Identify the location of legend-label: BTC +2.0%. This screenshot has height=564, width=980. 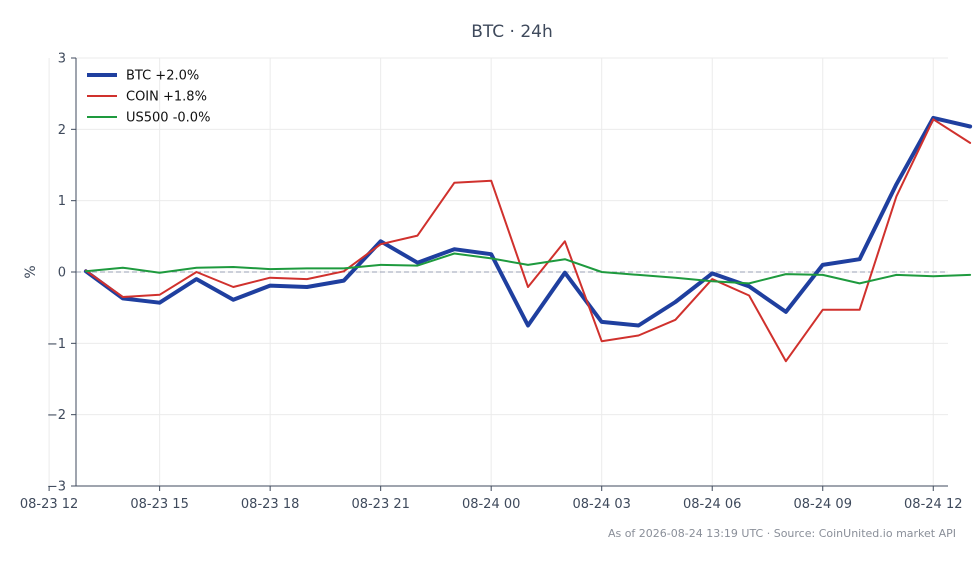
(162, 76).